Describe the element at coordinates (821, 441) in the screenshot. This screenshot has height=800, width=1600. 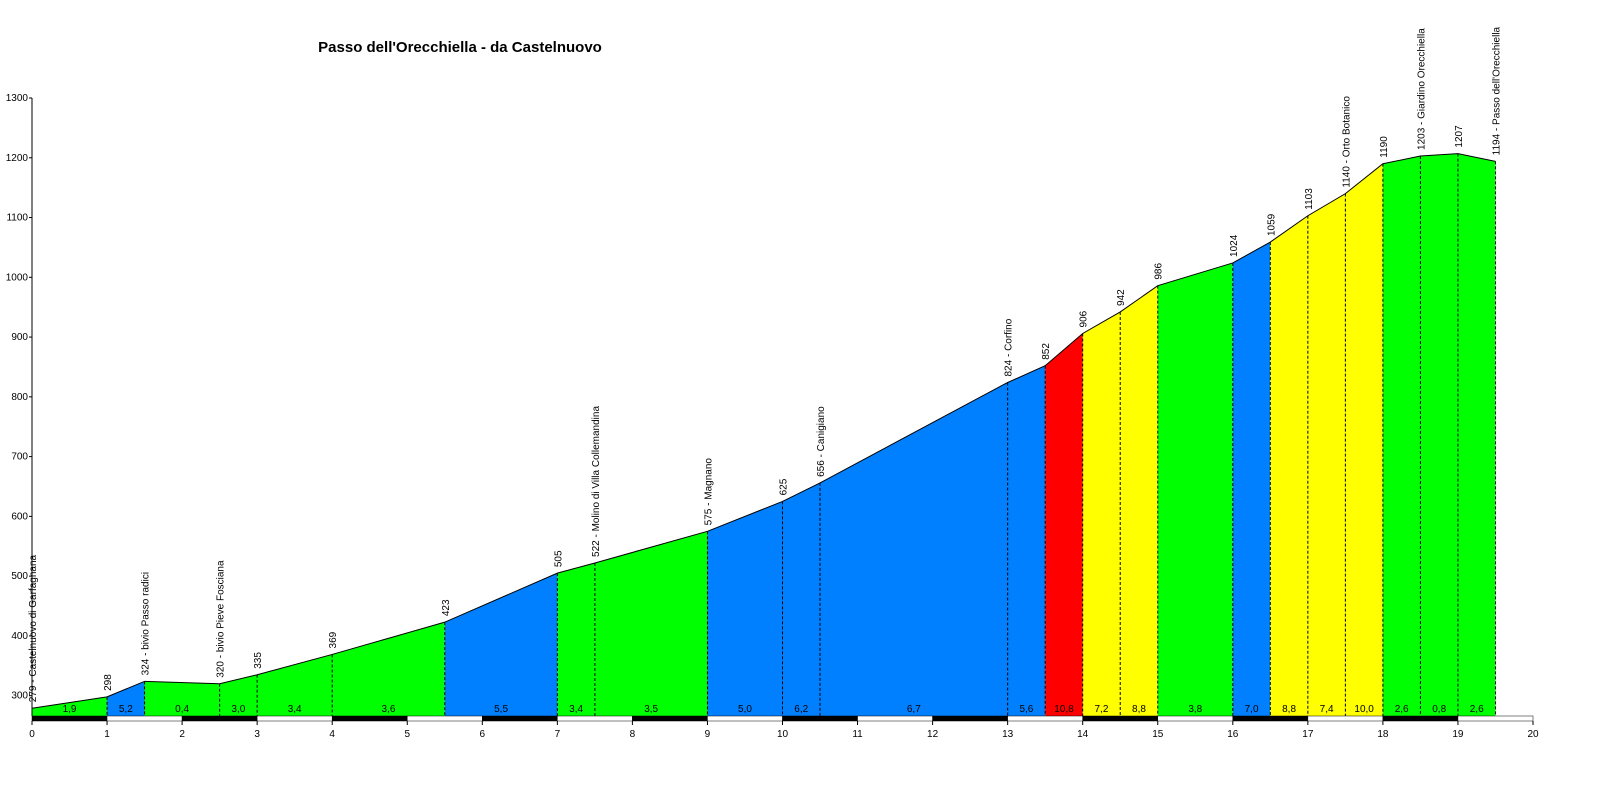
I see `elevation-label: 656 - Canigiano` at that location.